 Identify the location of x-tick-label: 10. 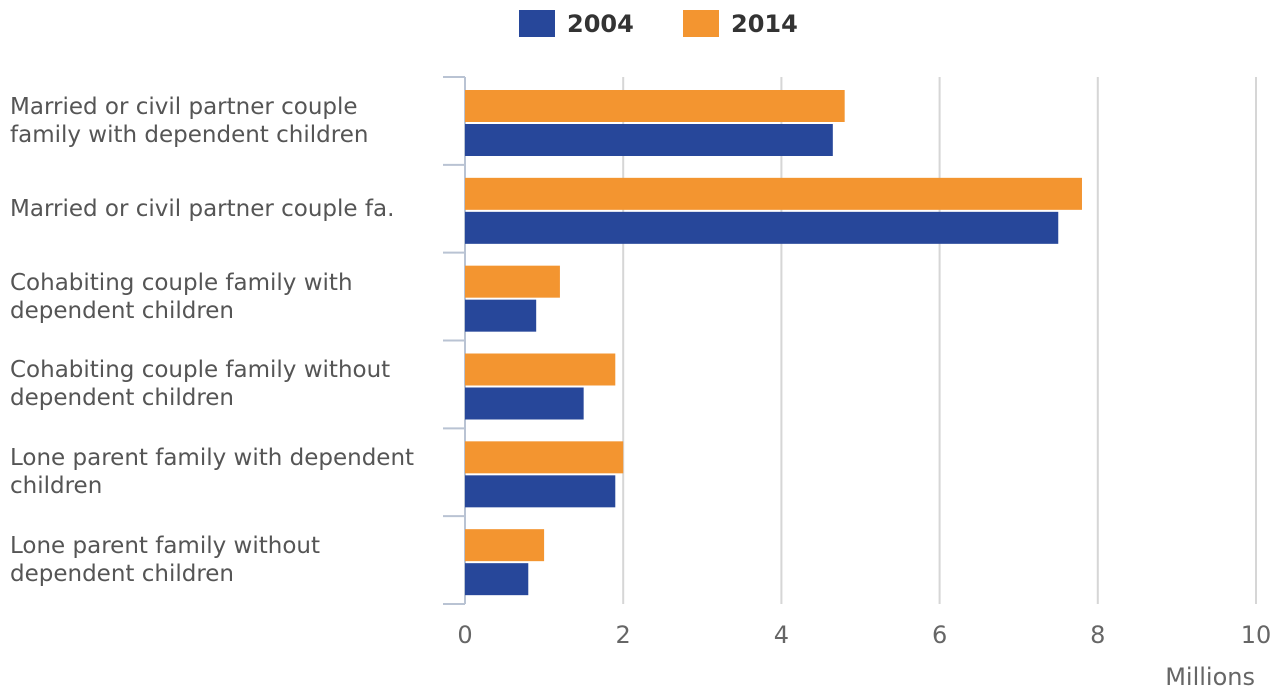
(1256, 635).